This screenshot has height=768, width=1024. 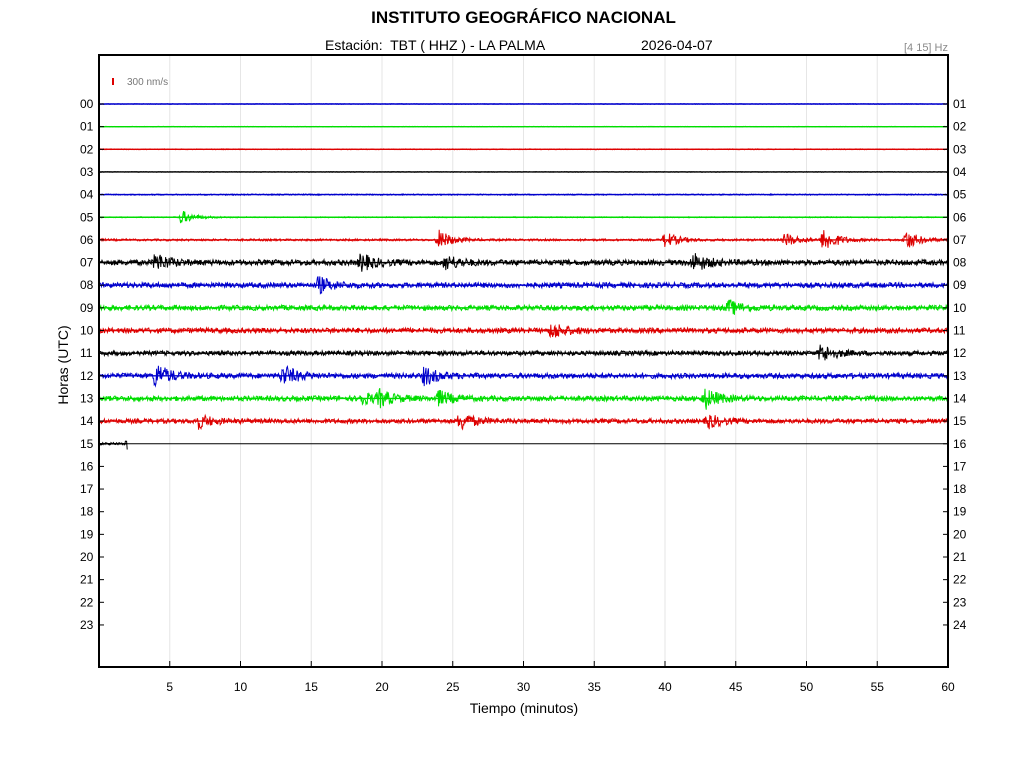 What do you see at coordinates (960, 444) in the screenshot?
I see `hour-label-right: 16` at bounding box center [960, 444].